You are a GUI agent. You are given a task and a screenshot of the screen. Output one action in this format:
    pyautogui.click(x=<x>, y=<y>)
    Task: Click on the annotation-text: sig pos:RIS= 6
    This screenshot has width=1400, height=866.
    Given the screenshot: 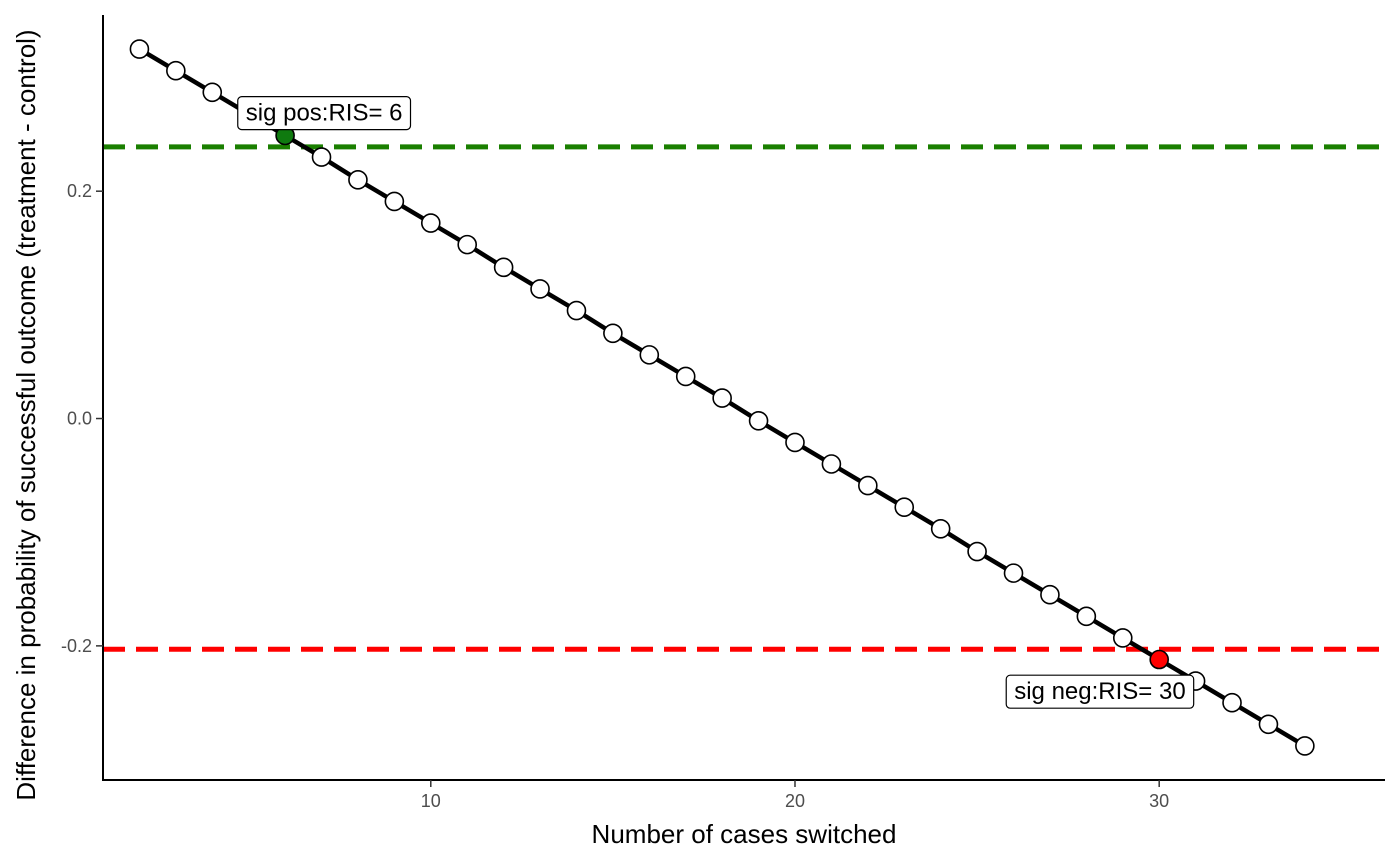 What is the action you would take?
    pyautogui.click(x=324, y=113)
    